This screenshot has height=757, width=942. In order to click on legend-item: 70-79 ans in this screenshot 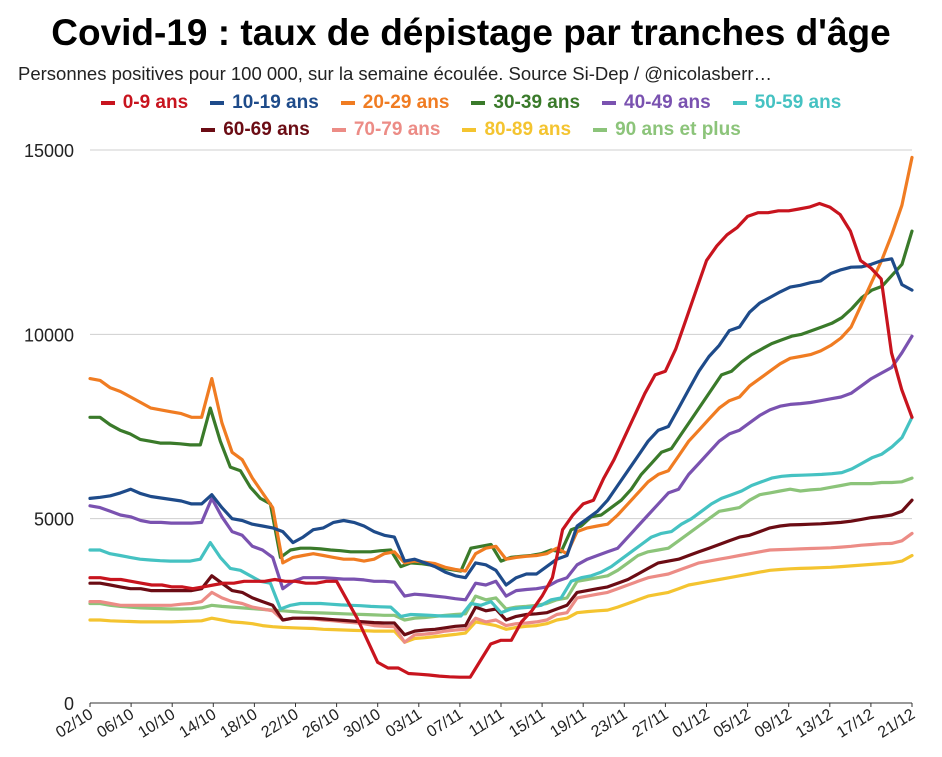, I will do `click(386, 129)`.